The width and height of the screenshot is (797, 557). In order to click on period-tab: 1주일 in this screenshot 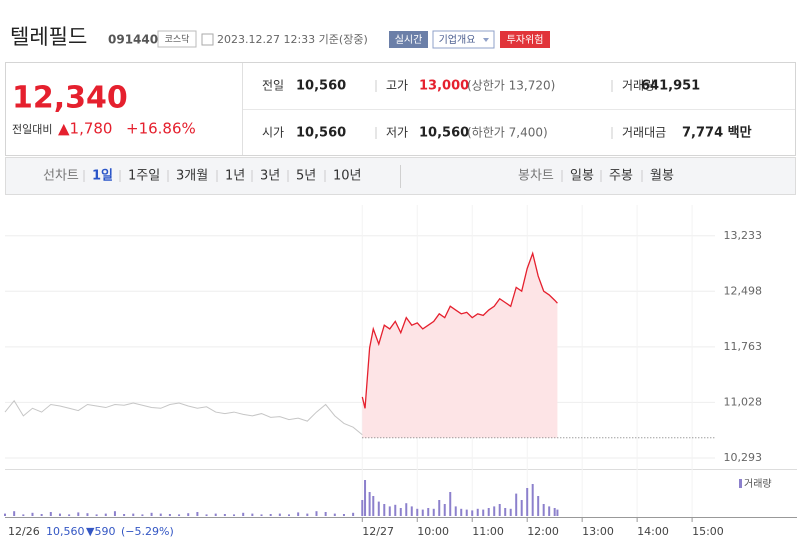, I will do `click(144, 176)`.